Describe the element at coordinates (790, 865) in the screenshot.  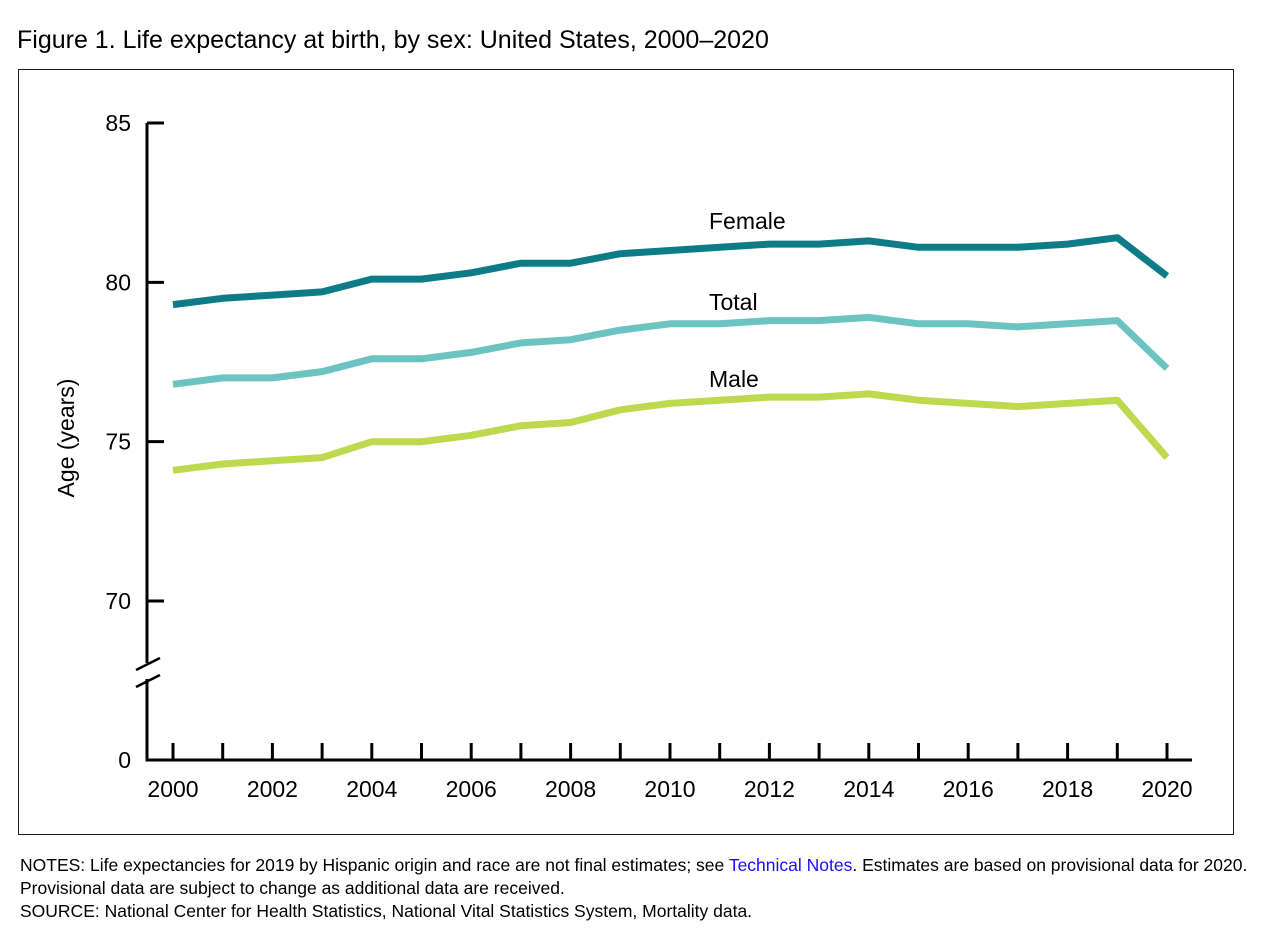
I see `technical-notes-link: Technical Notes` at that location.